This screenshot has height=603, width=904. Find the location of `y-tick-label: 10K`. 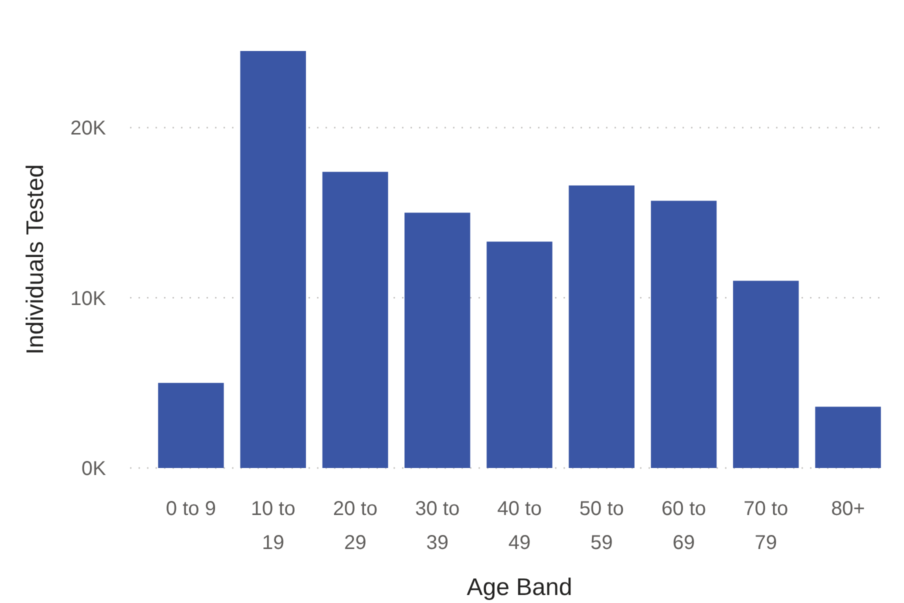

y-tick-label: 10K is located at coordinates (88, 299).